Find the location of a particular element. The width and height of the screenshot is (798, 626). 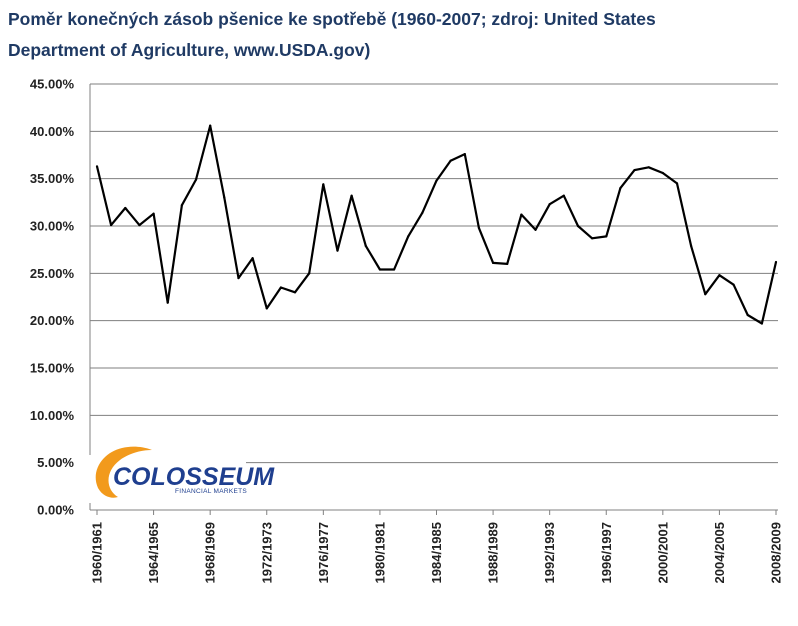

logo-subtext: FINANCIAL MARKETS is located at coordinates (211, 491).